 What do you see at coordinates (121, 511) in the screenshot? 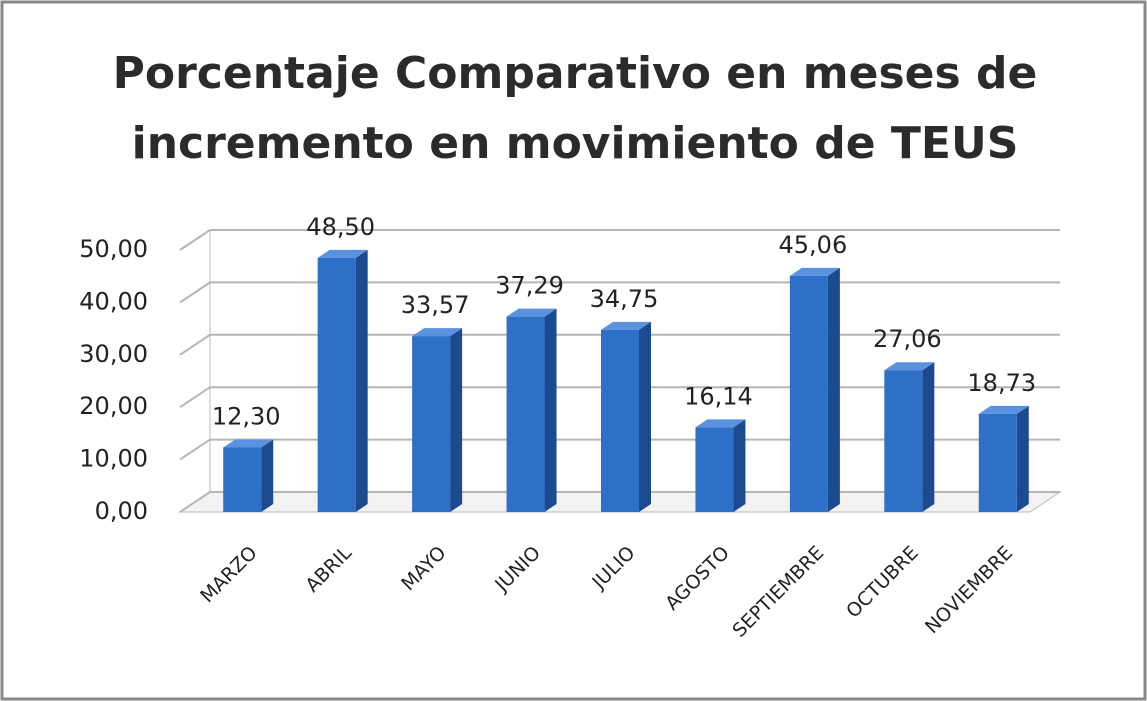
I see `y-tick-label: 0,00` at bounding box center [121, 511].